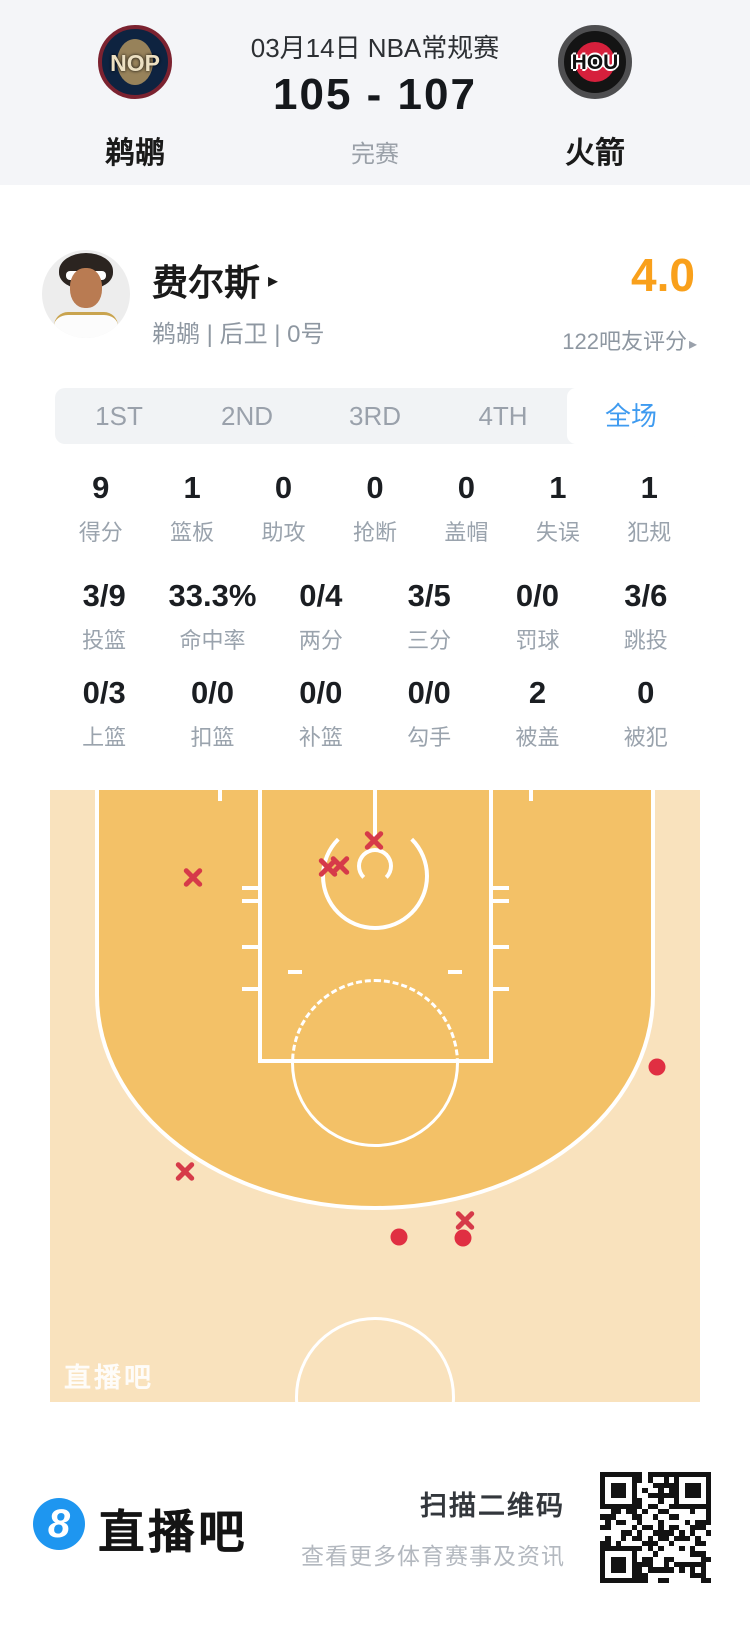 Image resolution: width=750 pixels, height=1629 pixels. I want to click on baseline-tick, so click(531, 795).